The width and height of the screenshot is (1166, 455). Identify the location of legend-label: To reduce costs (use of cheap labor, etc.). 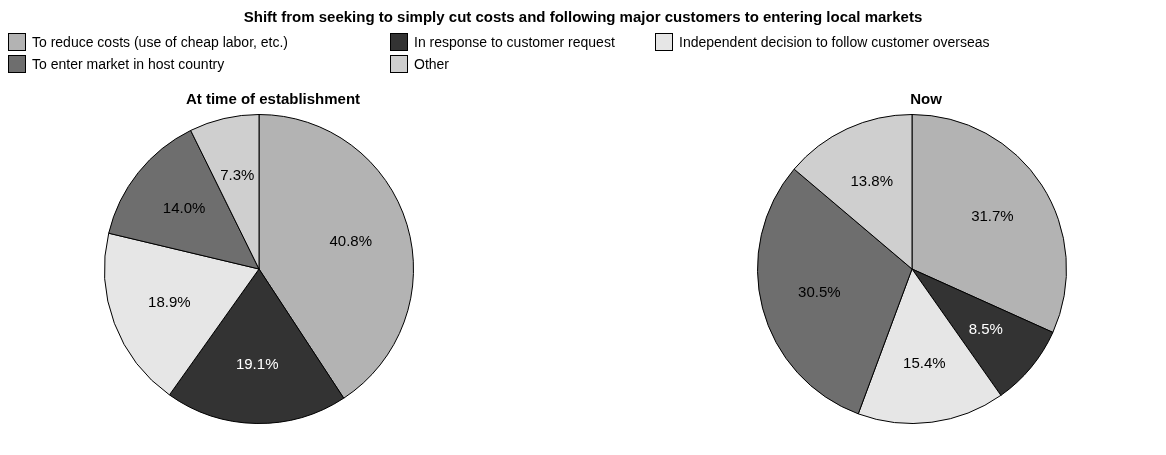
(160, 42).